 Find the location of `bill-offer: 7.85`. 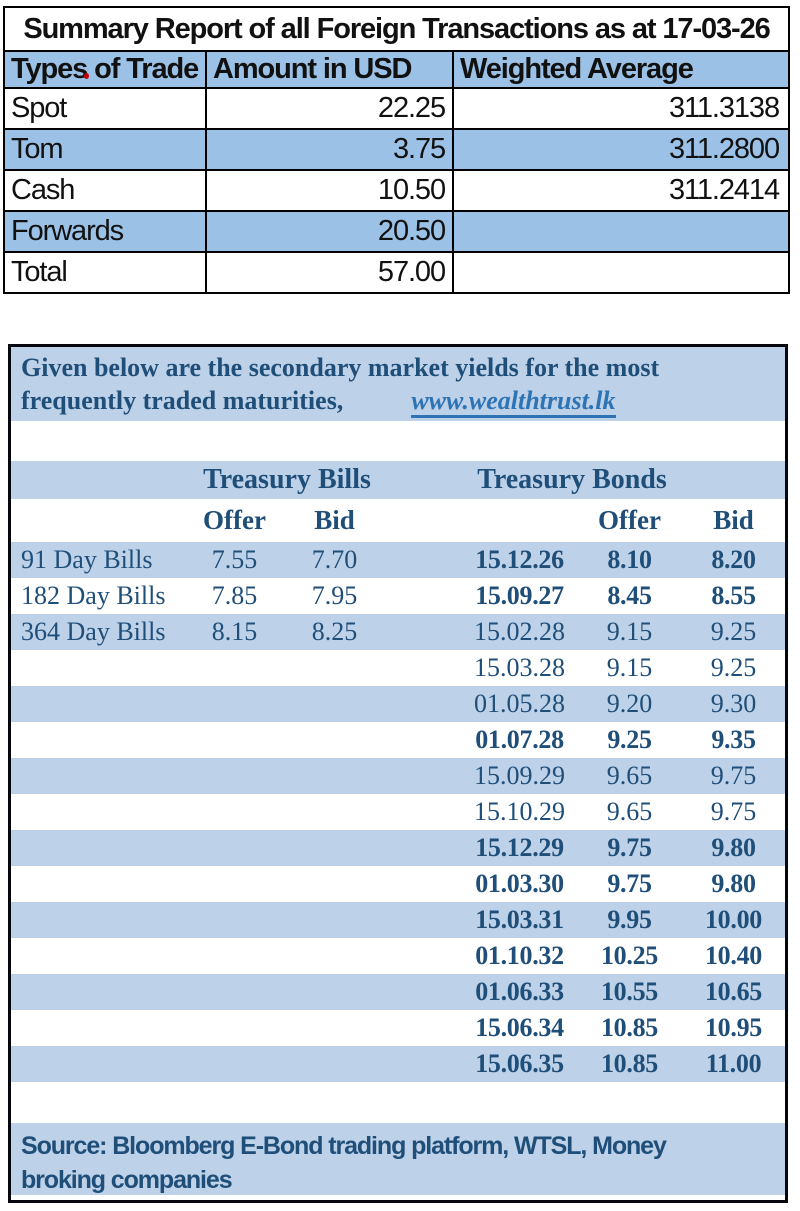

bill-offer: 7.85 is located at coordinates (234, 595).